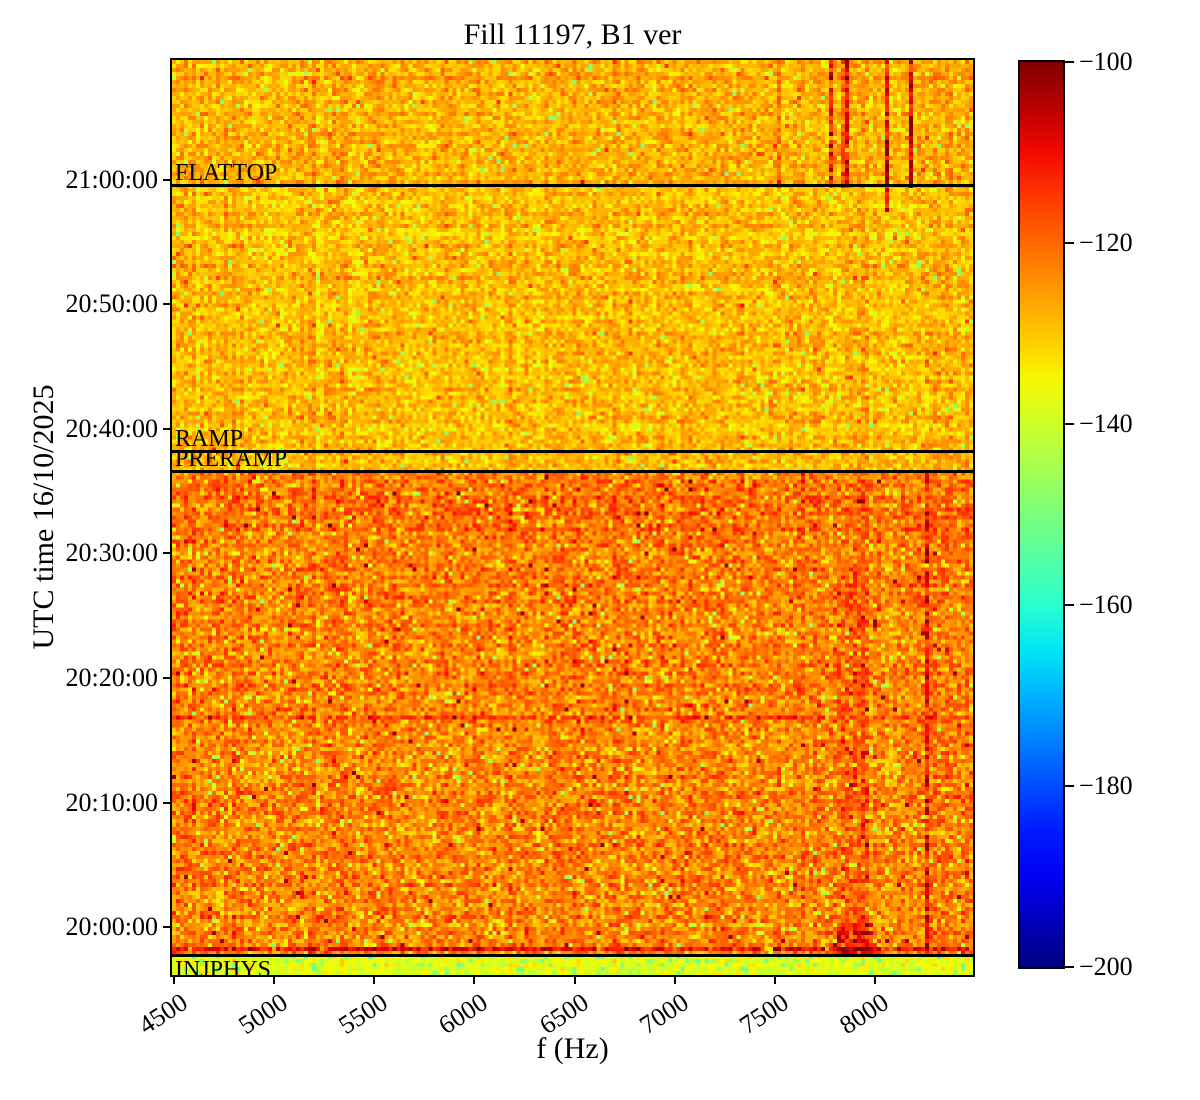 This screenshot has width=1200, height=1100. Describe the element at coordinates (572, 471) in the screenshot. I see `annotation-line-preramp` at that location.